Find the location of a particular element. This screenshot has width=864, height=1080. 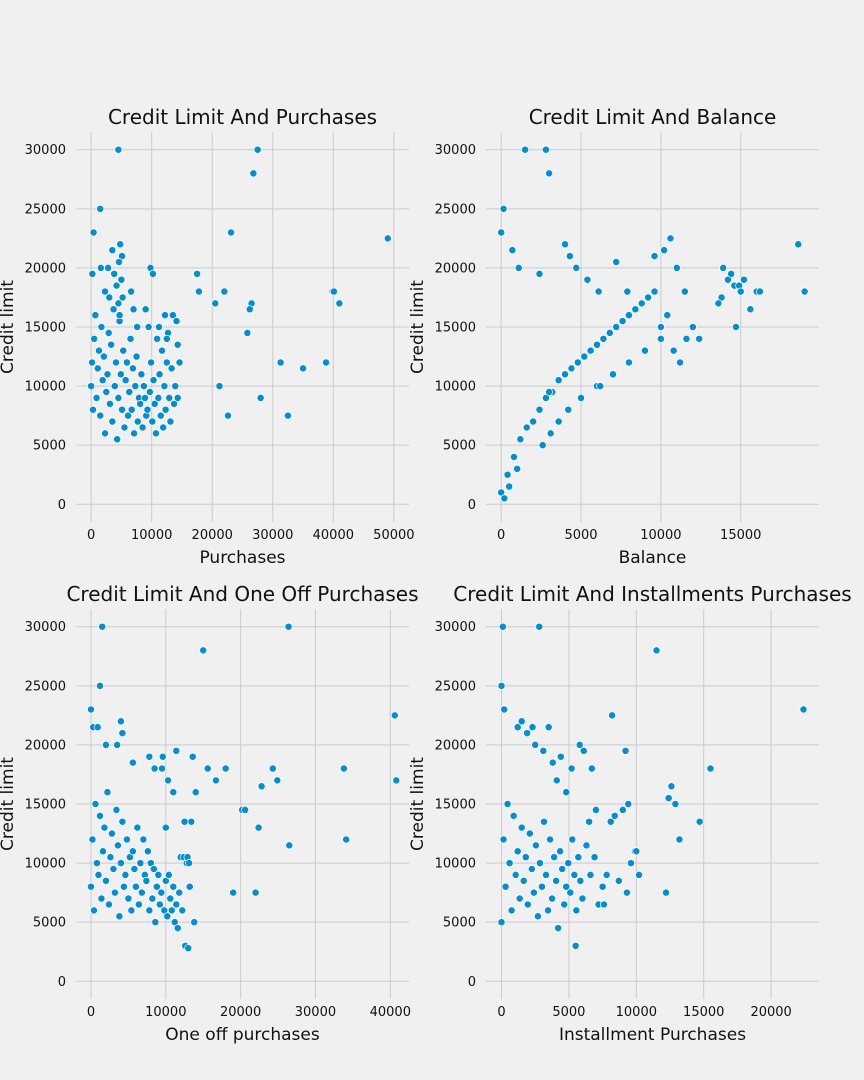

scatter-points is located at coordinates (652, 786).